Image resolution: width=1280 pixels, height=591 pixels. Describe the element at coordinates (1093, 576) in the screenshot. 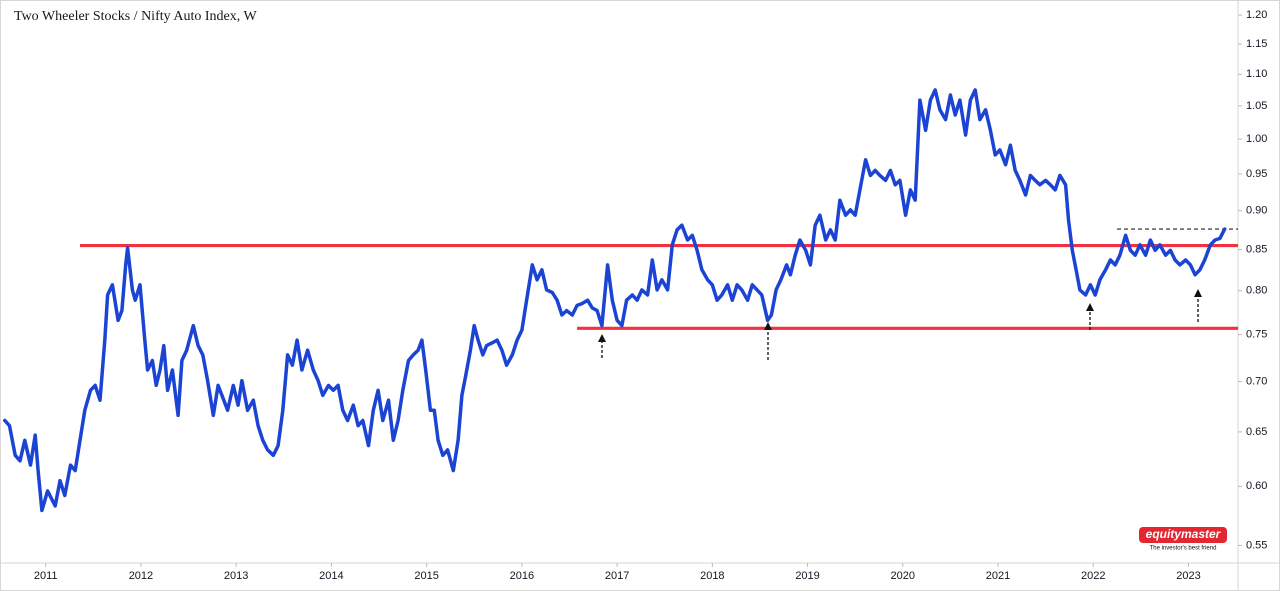

I see `x-tick-label: 2022` at that location.